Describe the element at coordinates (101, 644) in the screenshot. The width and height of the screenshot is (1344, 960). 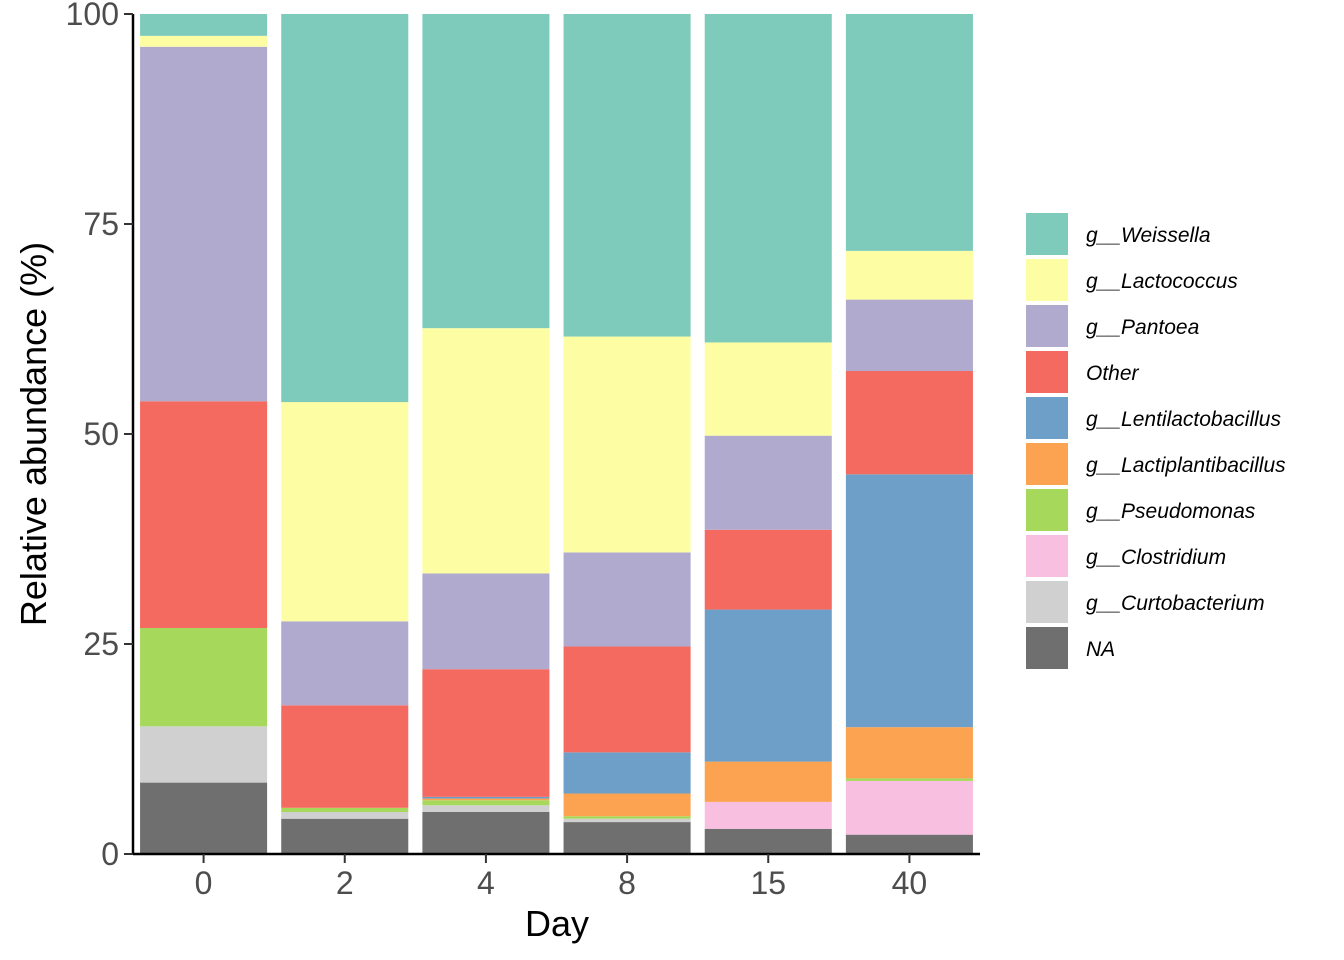
I see `y-tick-label: 25` at that location.